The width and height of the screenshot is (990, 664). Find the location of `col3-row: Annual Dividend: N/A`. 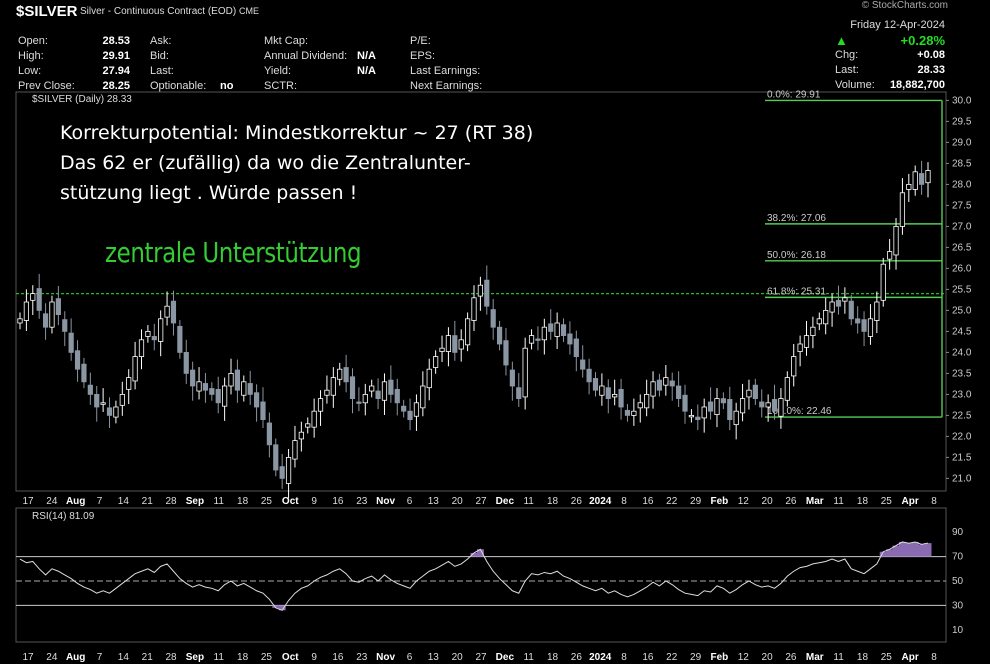

col3-row: Annual Dividend: N/A is located at coordinates (320, 56).